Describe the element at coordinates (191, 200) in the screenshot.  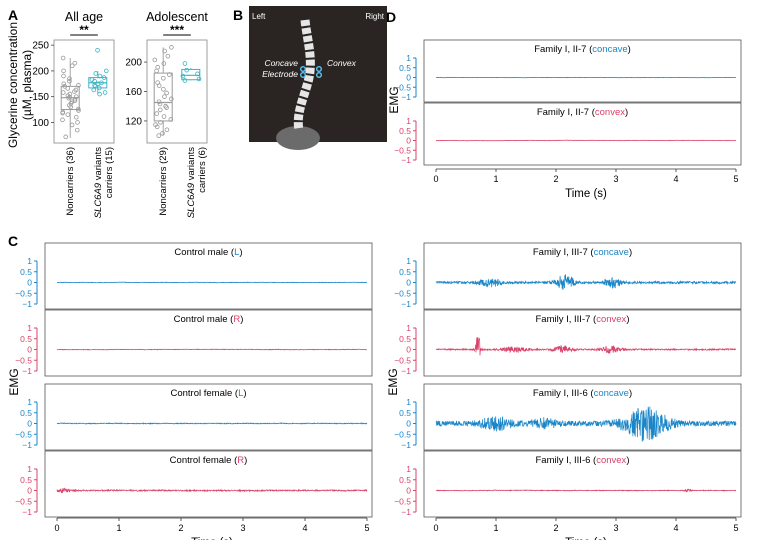
I see `gene-name: SLC6A9` at that location.